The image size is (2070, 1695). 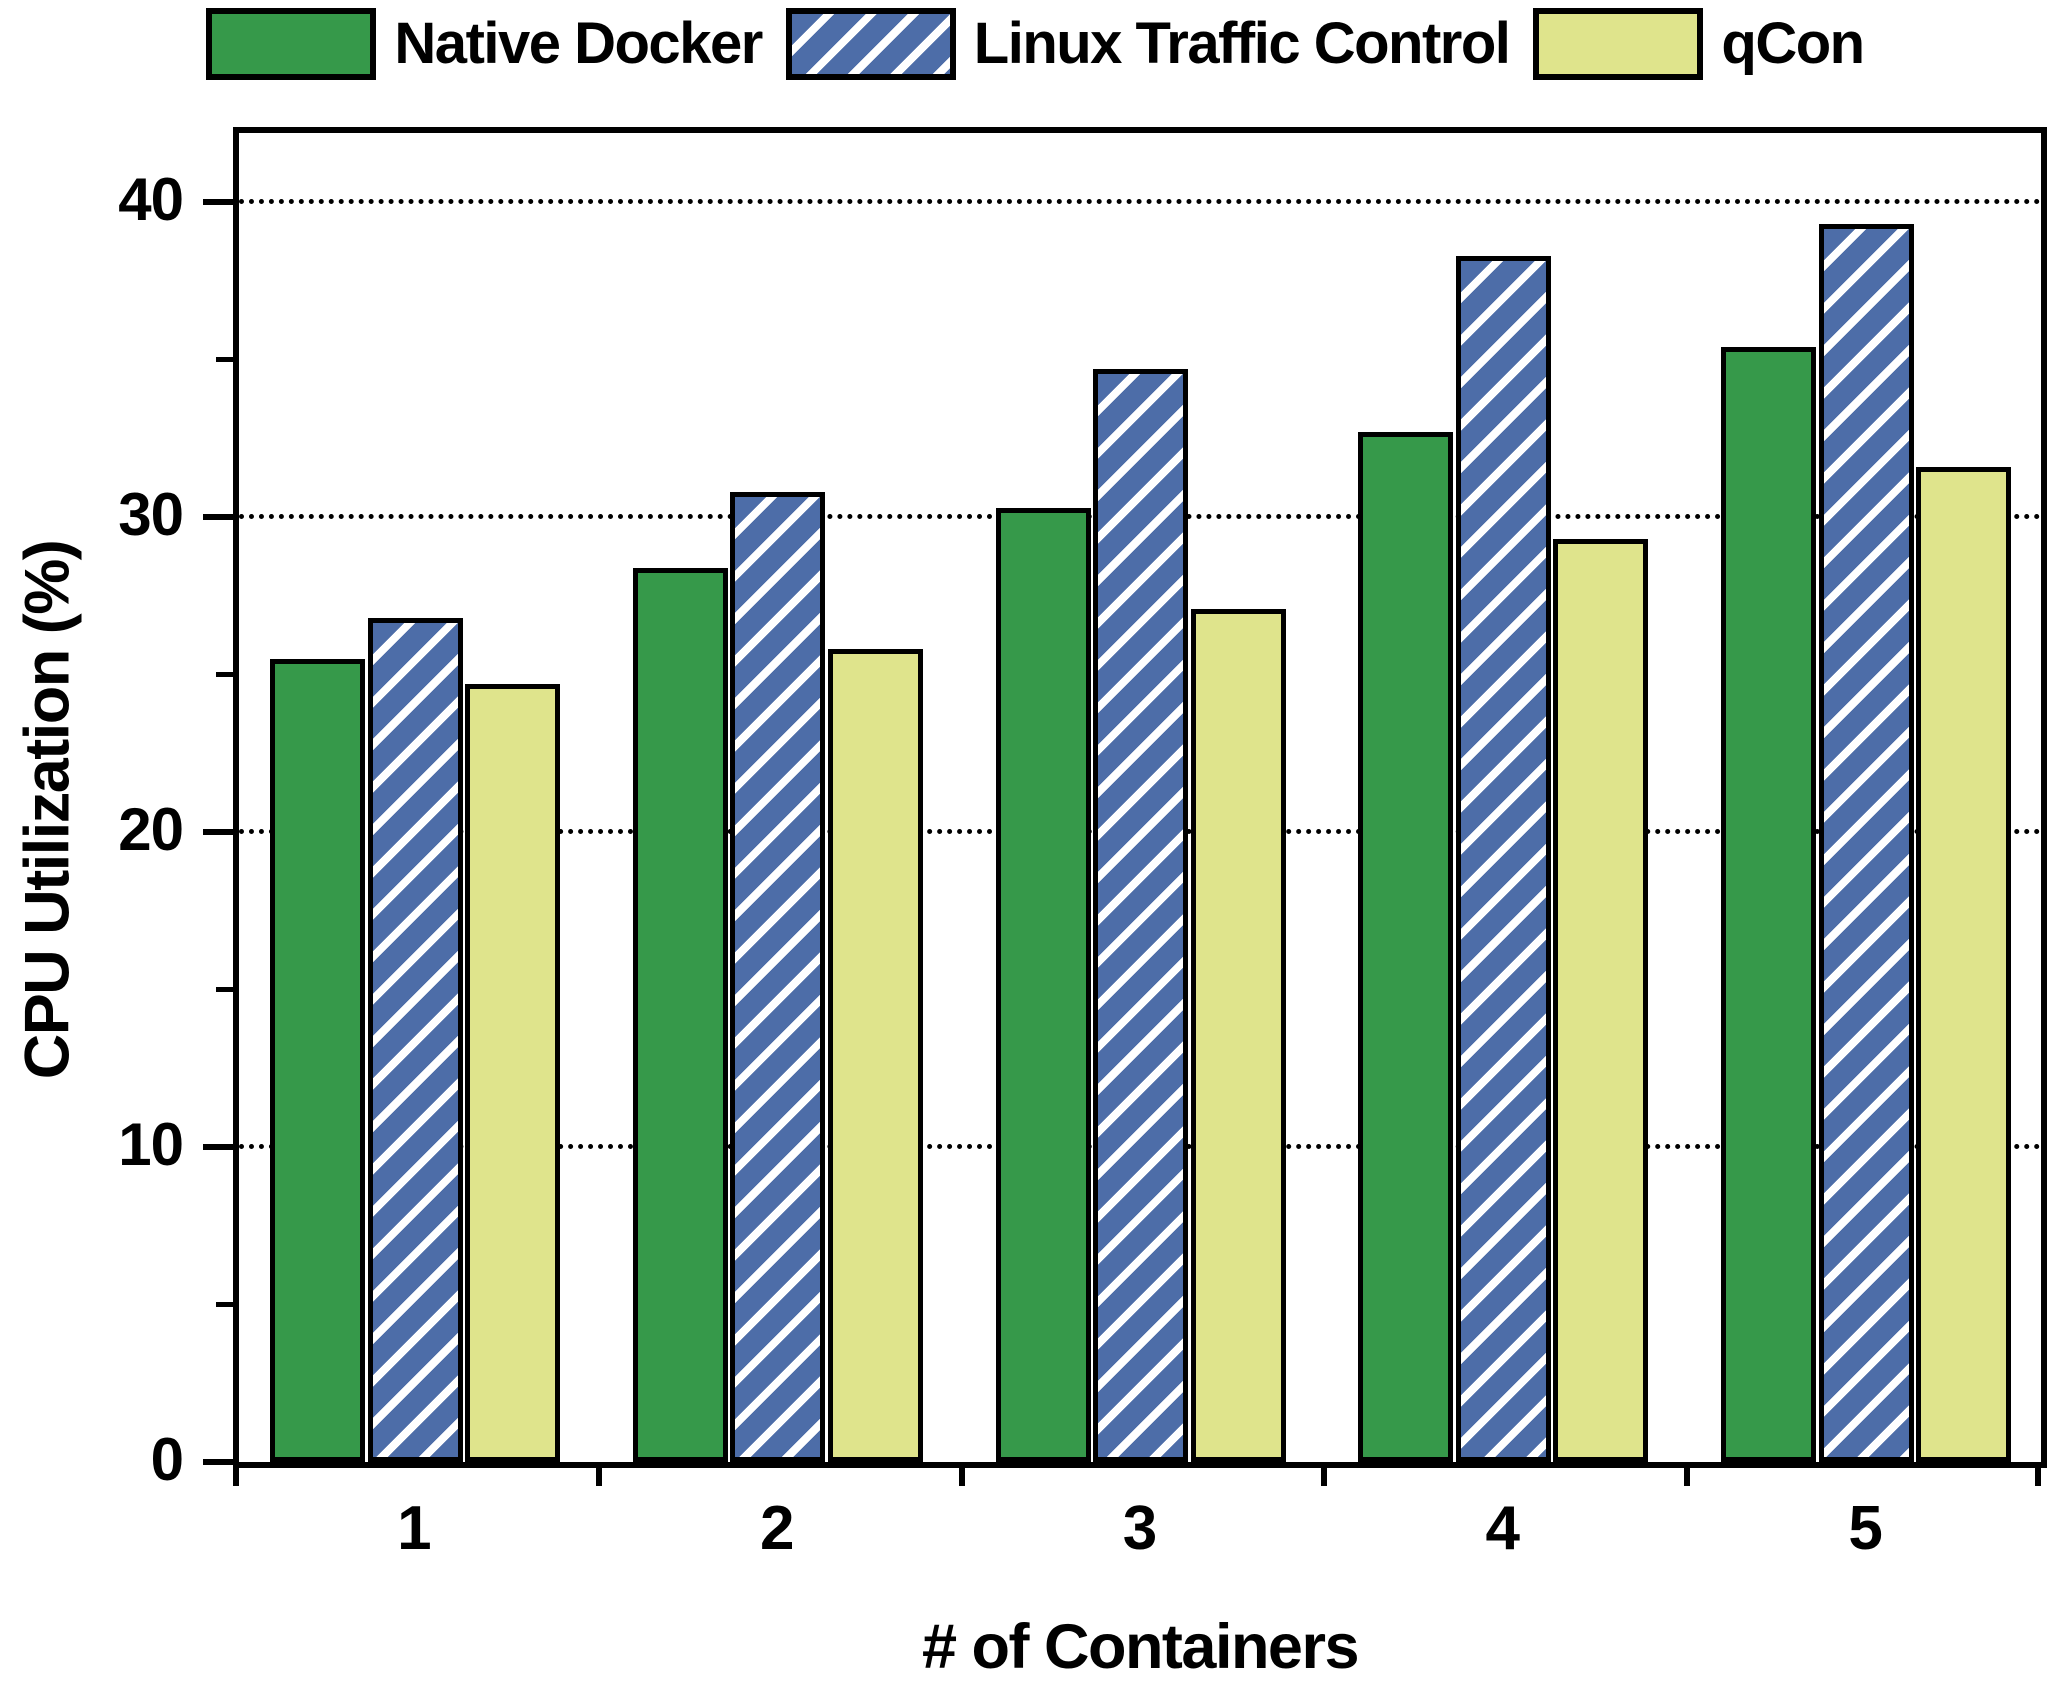 I want to click on y-tick-label-20: 20, so click(x=151, y=830).